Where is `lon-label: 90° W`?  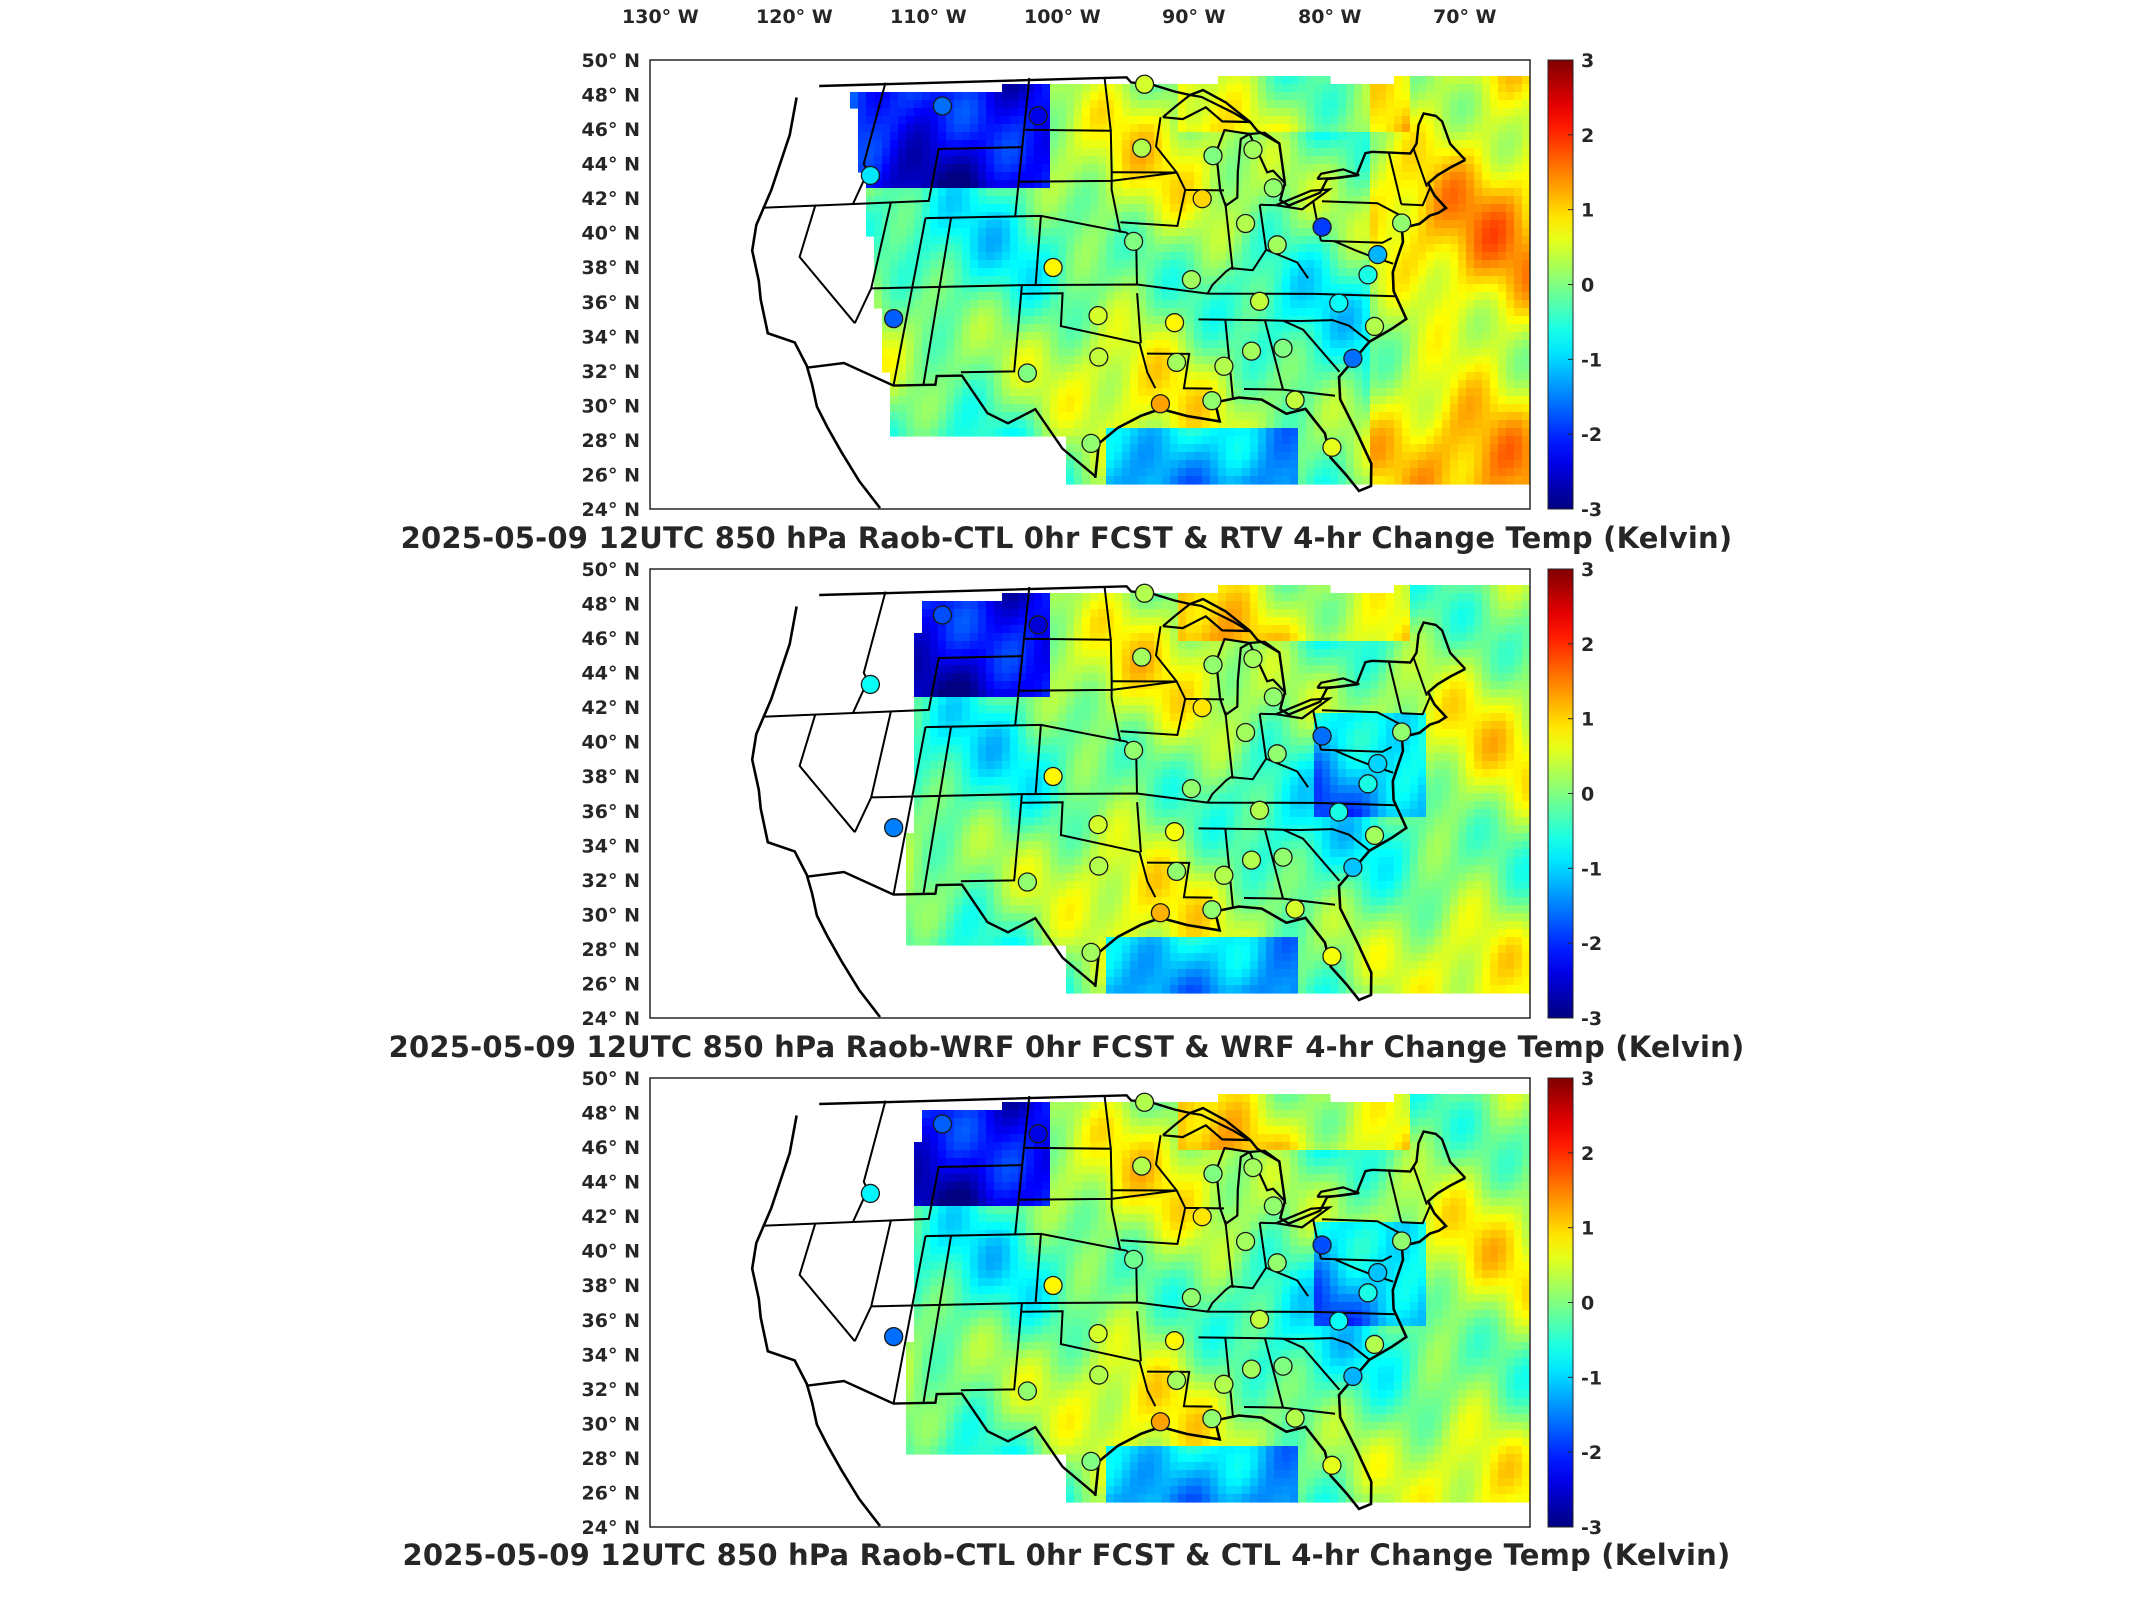
lon-label: 90° W is located at coordinates (1194, 17).